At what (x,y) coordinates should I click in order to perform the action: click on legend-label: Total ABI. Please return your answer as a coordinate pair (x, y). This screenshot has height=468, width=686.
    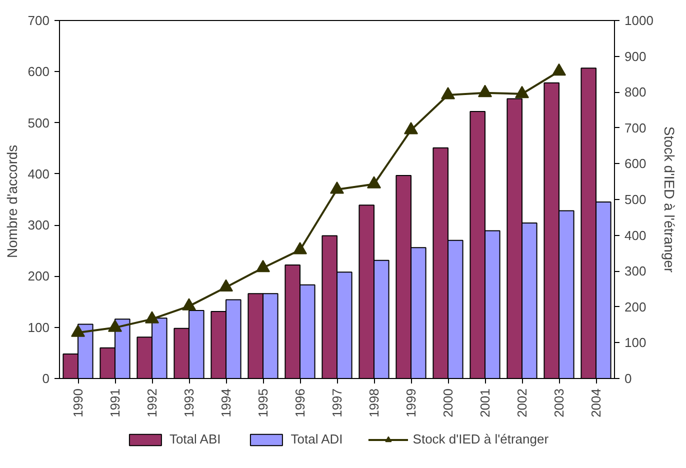
    Looking at the image, I should click on (195, 439).